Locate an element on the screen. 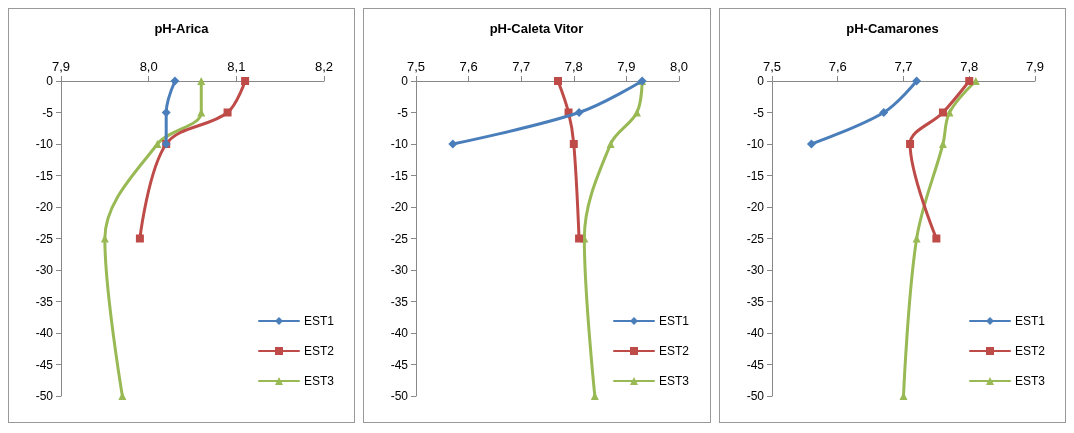 The height and width of the screenshot is (433, 1074). chart-title: pH-Arica is located at coordinates (182, 28).